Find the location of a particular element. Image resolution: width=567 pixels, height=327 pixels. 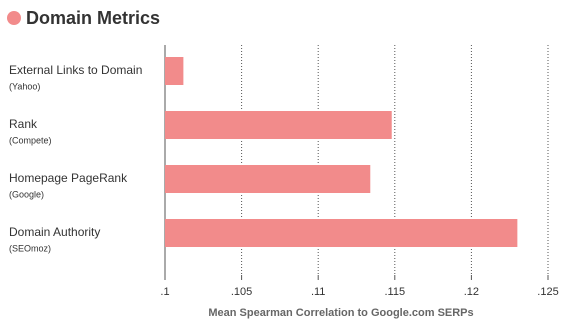

y-tick-sublabel: (Compete) is located at coordinates (30, 140).